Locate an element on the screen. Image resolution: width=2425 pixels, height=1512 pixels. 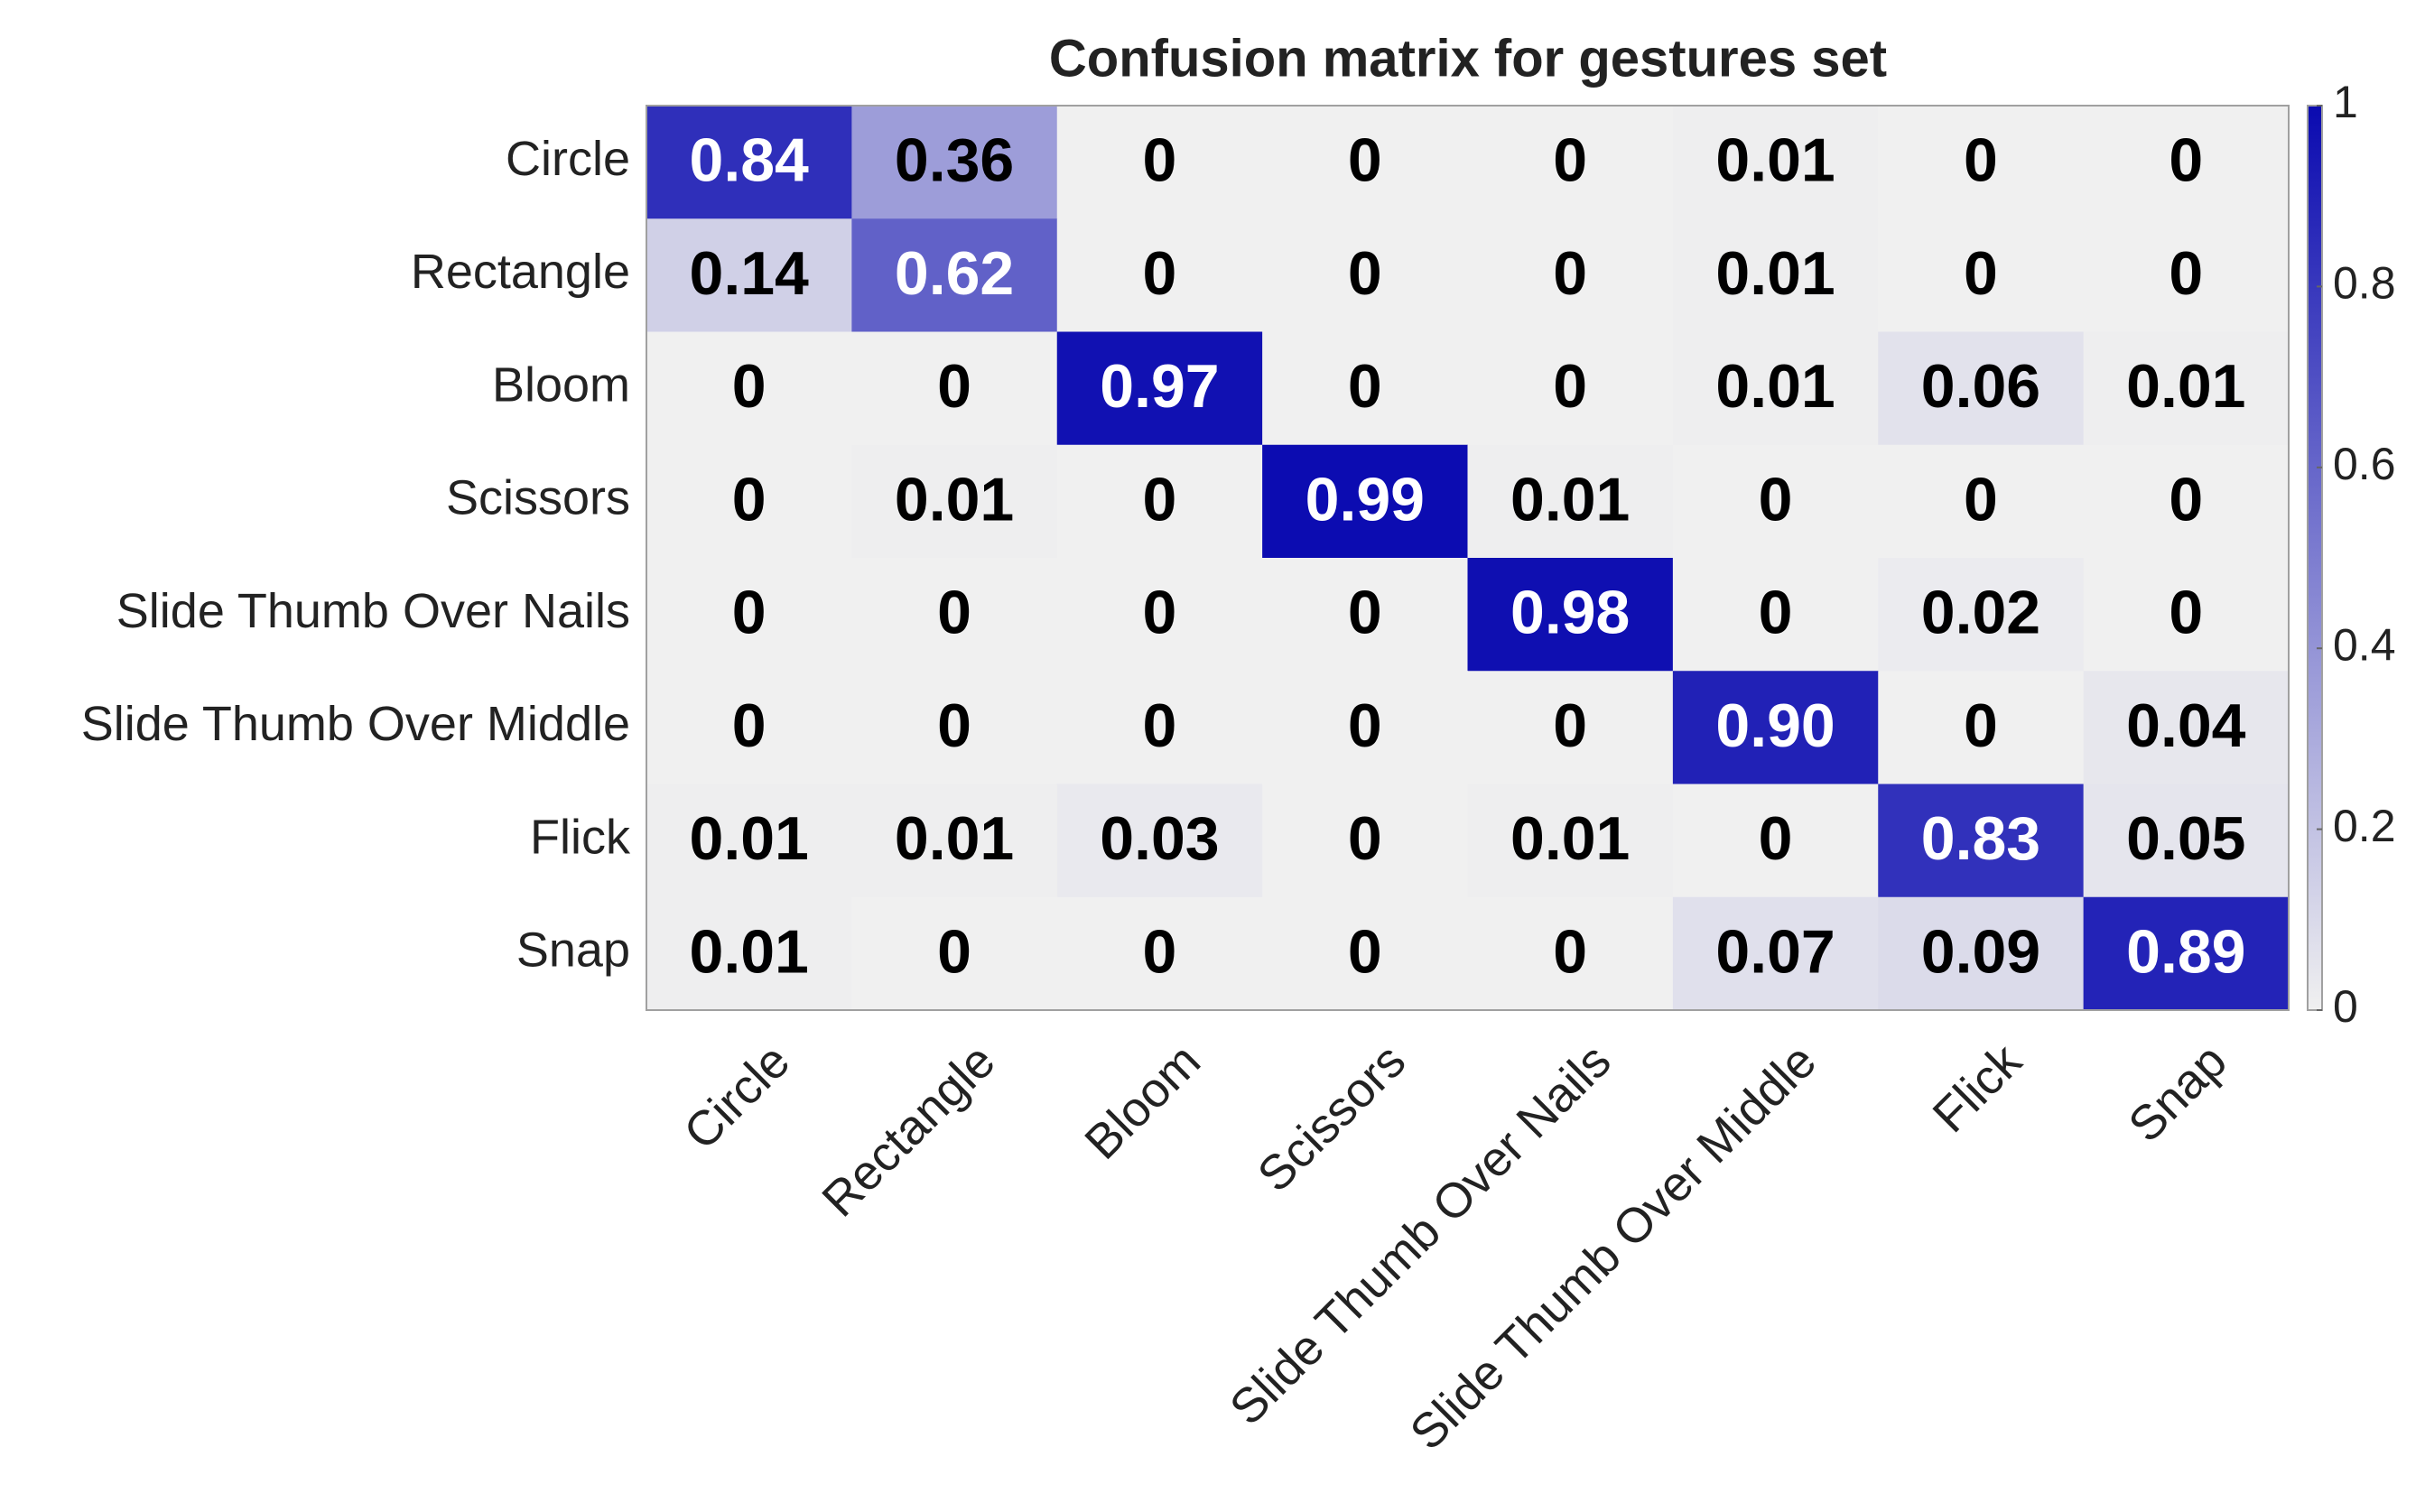
y-tick-label: Bloom is located at coordinates (561, 384).